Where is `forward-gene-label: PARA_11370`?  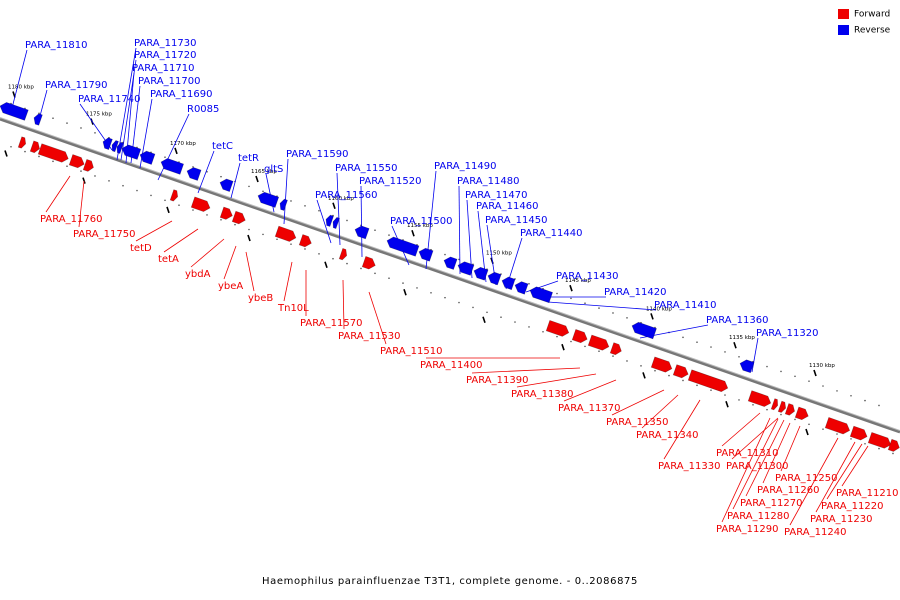 forward-gene-label: PARA_11370 is located at coordinates (589, 408).